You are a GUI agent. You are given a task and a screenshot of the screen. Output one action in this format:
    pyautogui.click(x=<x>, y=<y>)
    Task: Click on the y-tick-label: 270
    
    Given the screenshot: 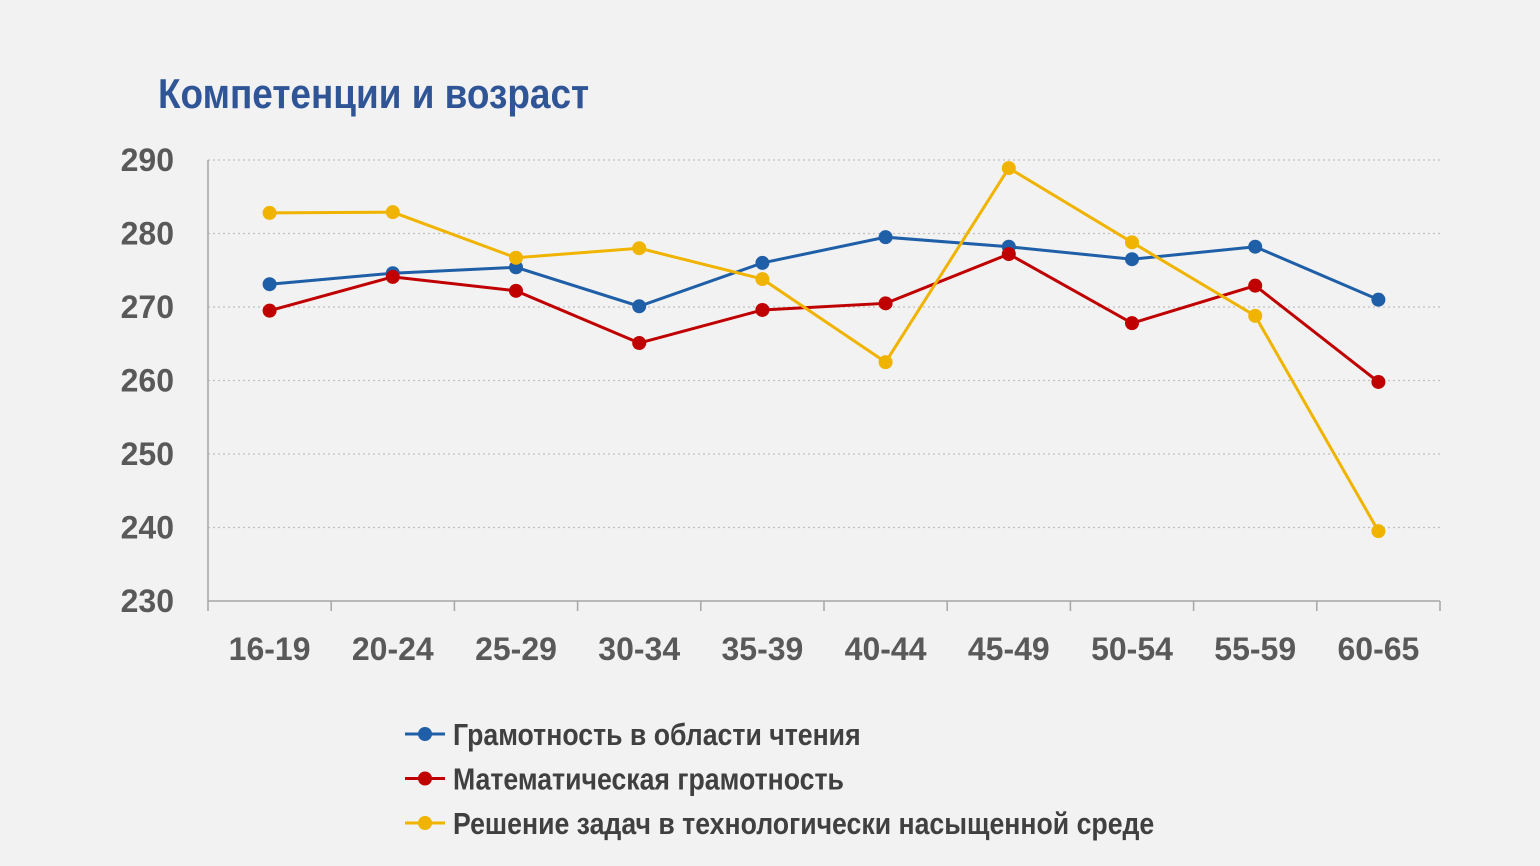 What is the action you would take?
    pyautogui.click(x=147, y=307)
    